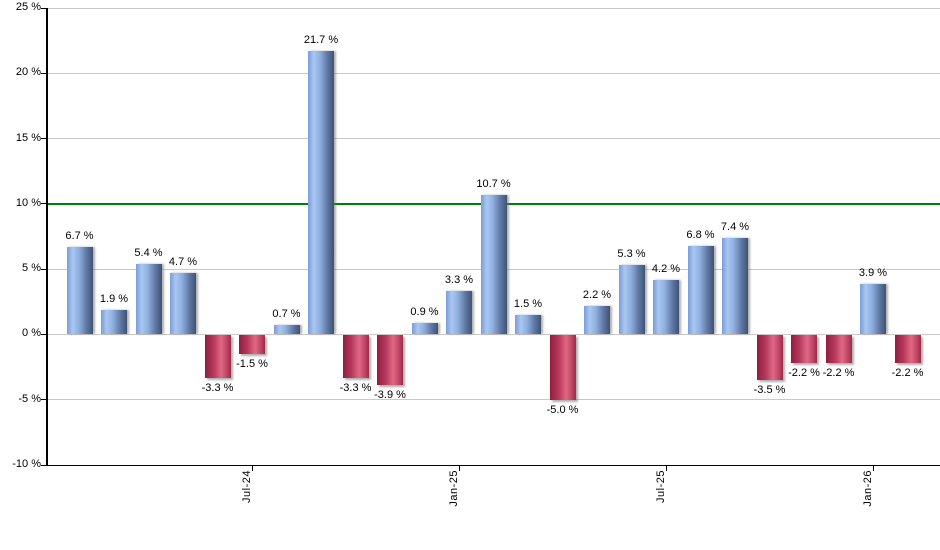 This screenshot has height=550, width=940. What do you see at coordinates (868, 488) in the screenshot?
I see `x-axis-label-Jan-26: Jan-26` at bounding box center [868, 488].